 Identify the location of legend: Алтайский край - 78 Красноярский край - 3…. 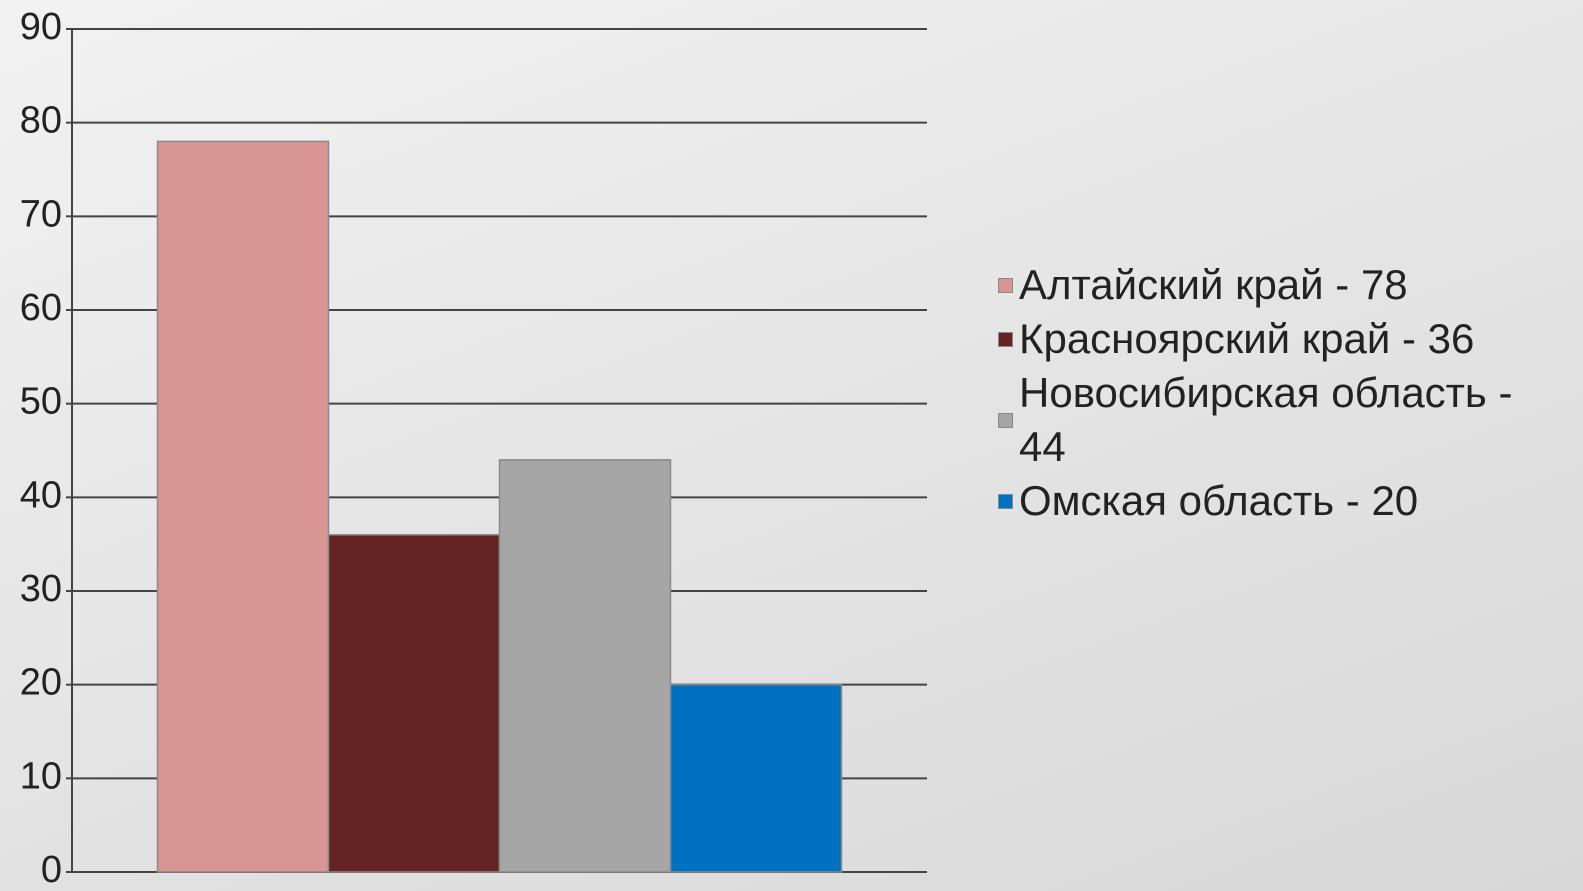
(1280, 393).